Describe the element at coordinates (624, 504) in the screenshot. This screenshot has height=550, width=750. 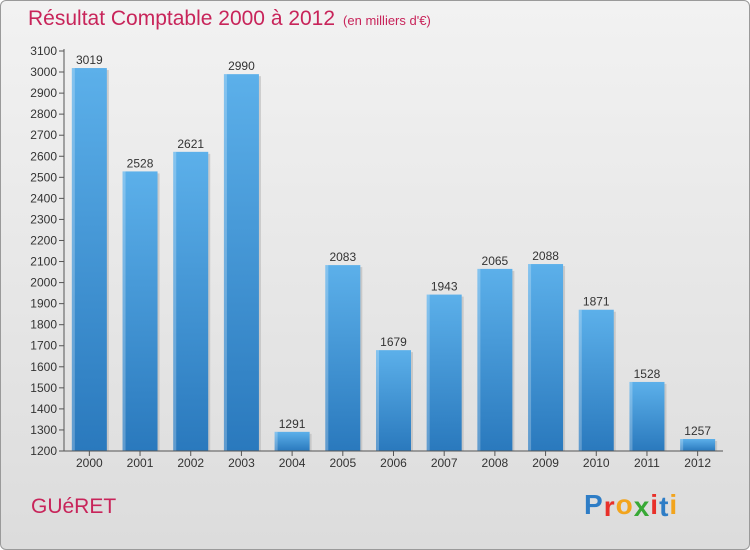
I see `logo-letter: o` at that location.